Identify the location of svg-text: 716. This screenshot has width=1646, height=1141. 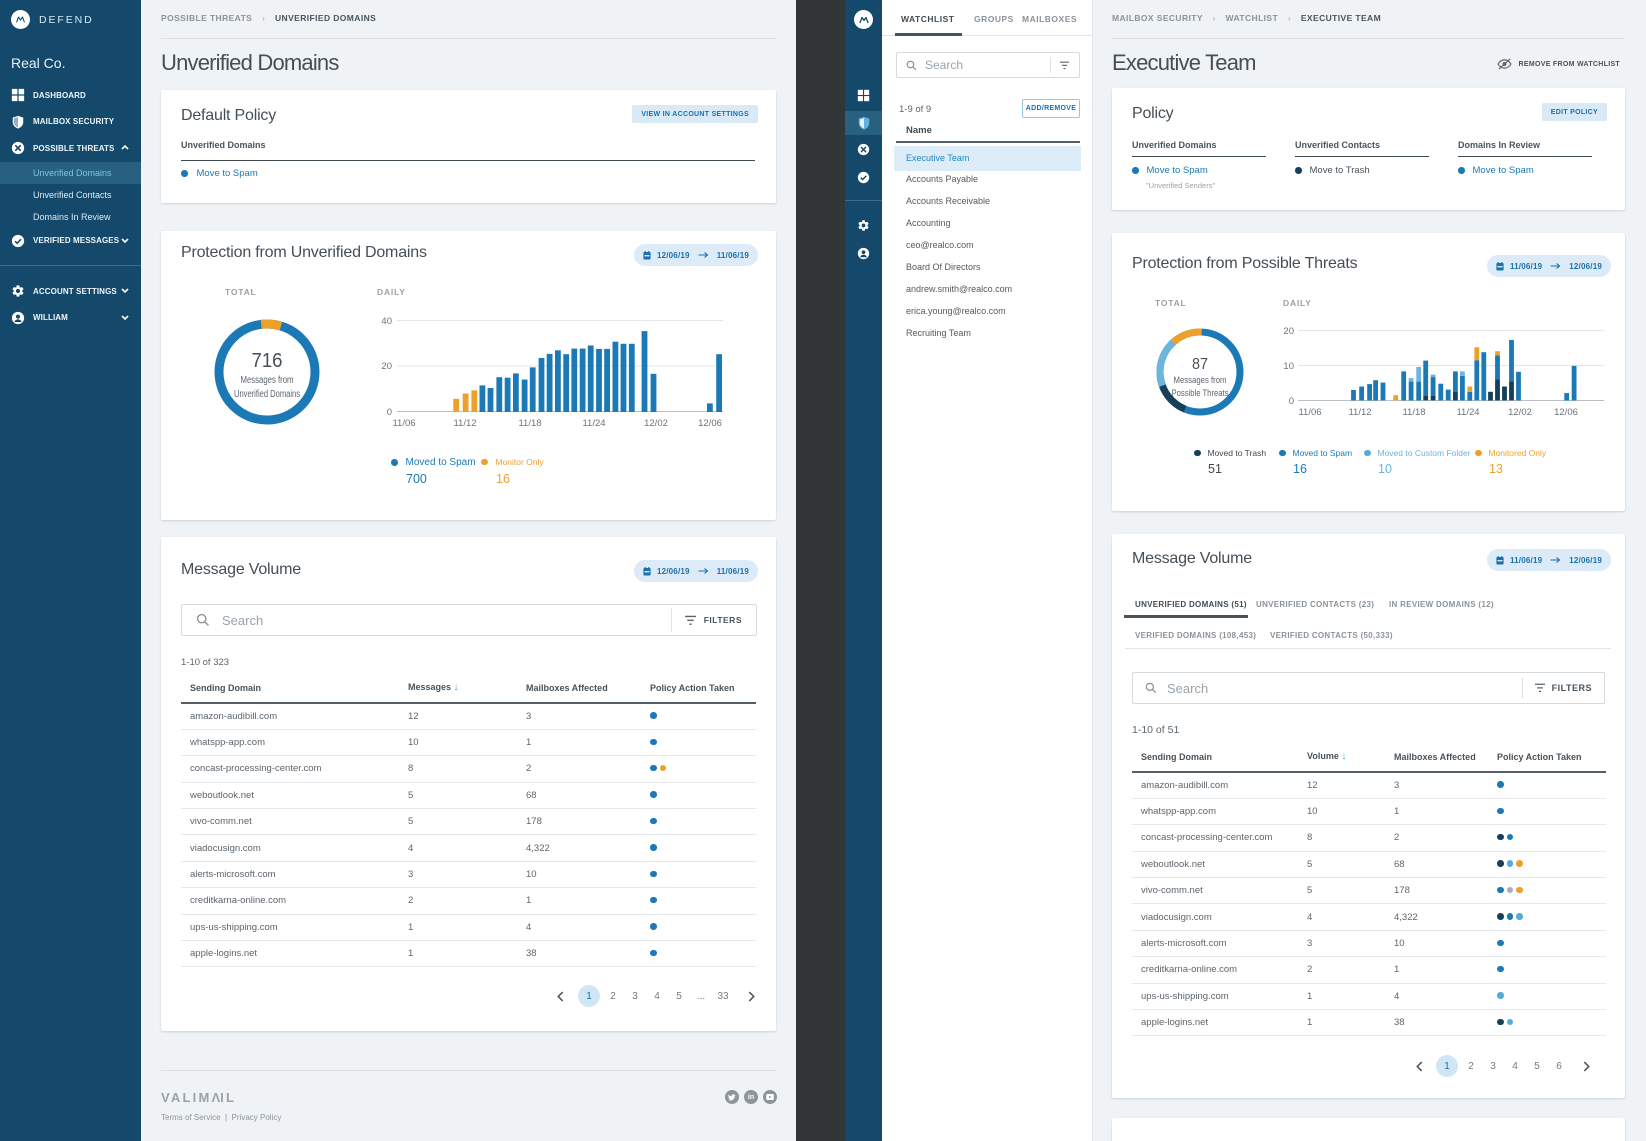
(267, 361).